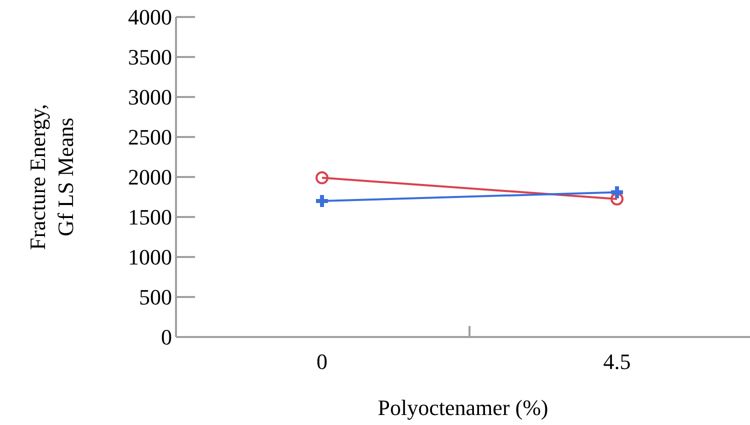  What do you see at coordinates (463, 407) in the screenshot?
I see `x-axis-title: Polyoctenamer (%)` at bounding box center [463, 407].